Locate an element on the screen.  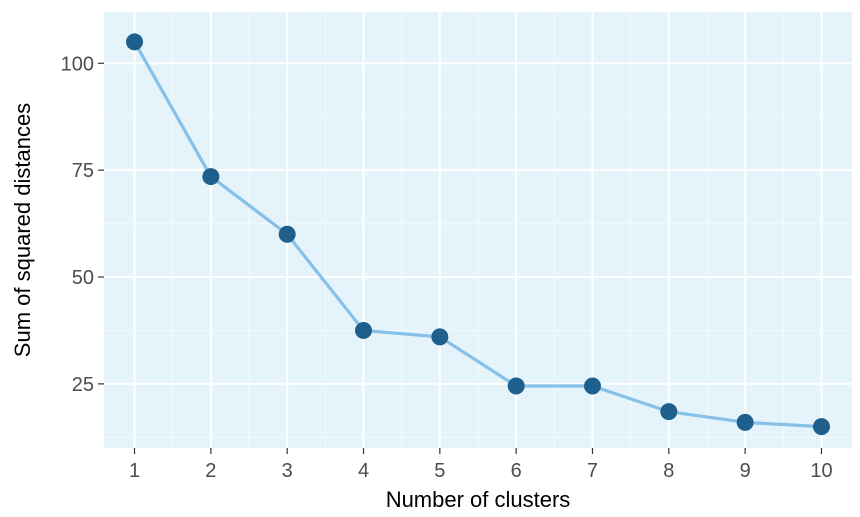
y-axis-ticks: 25 50 75 100 is located at coordinates (82, 224).